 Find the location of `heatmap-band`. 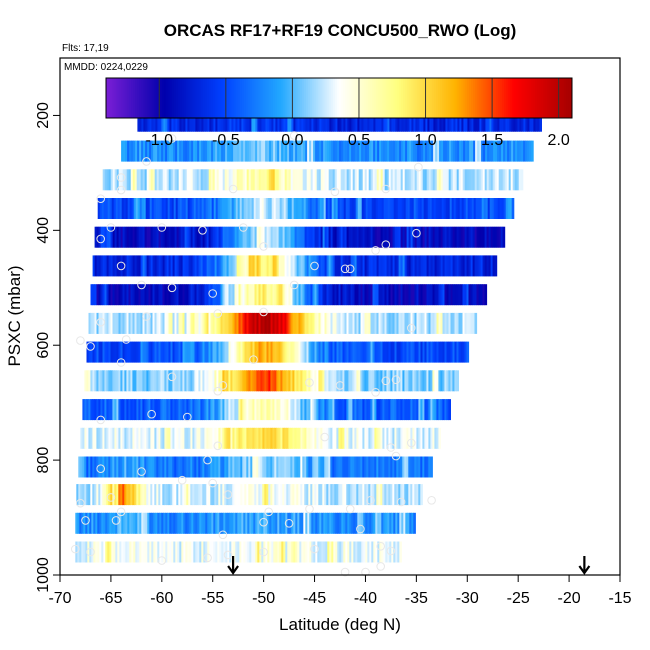

heatmap-band is located at coordinates (245, 523).